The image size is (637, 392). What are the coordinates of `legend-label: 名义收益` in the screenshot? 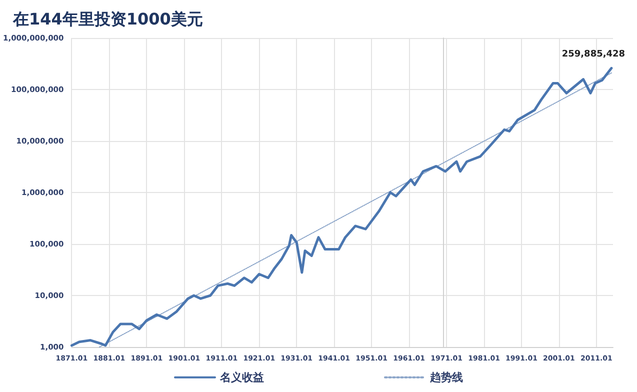 It's located at (241, 377).